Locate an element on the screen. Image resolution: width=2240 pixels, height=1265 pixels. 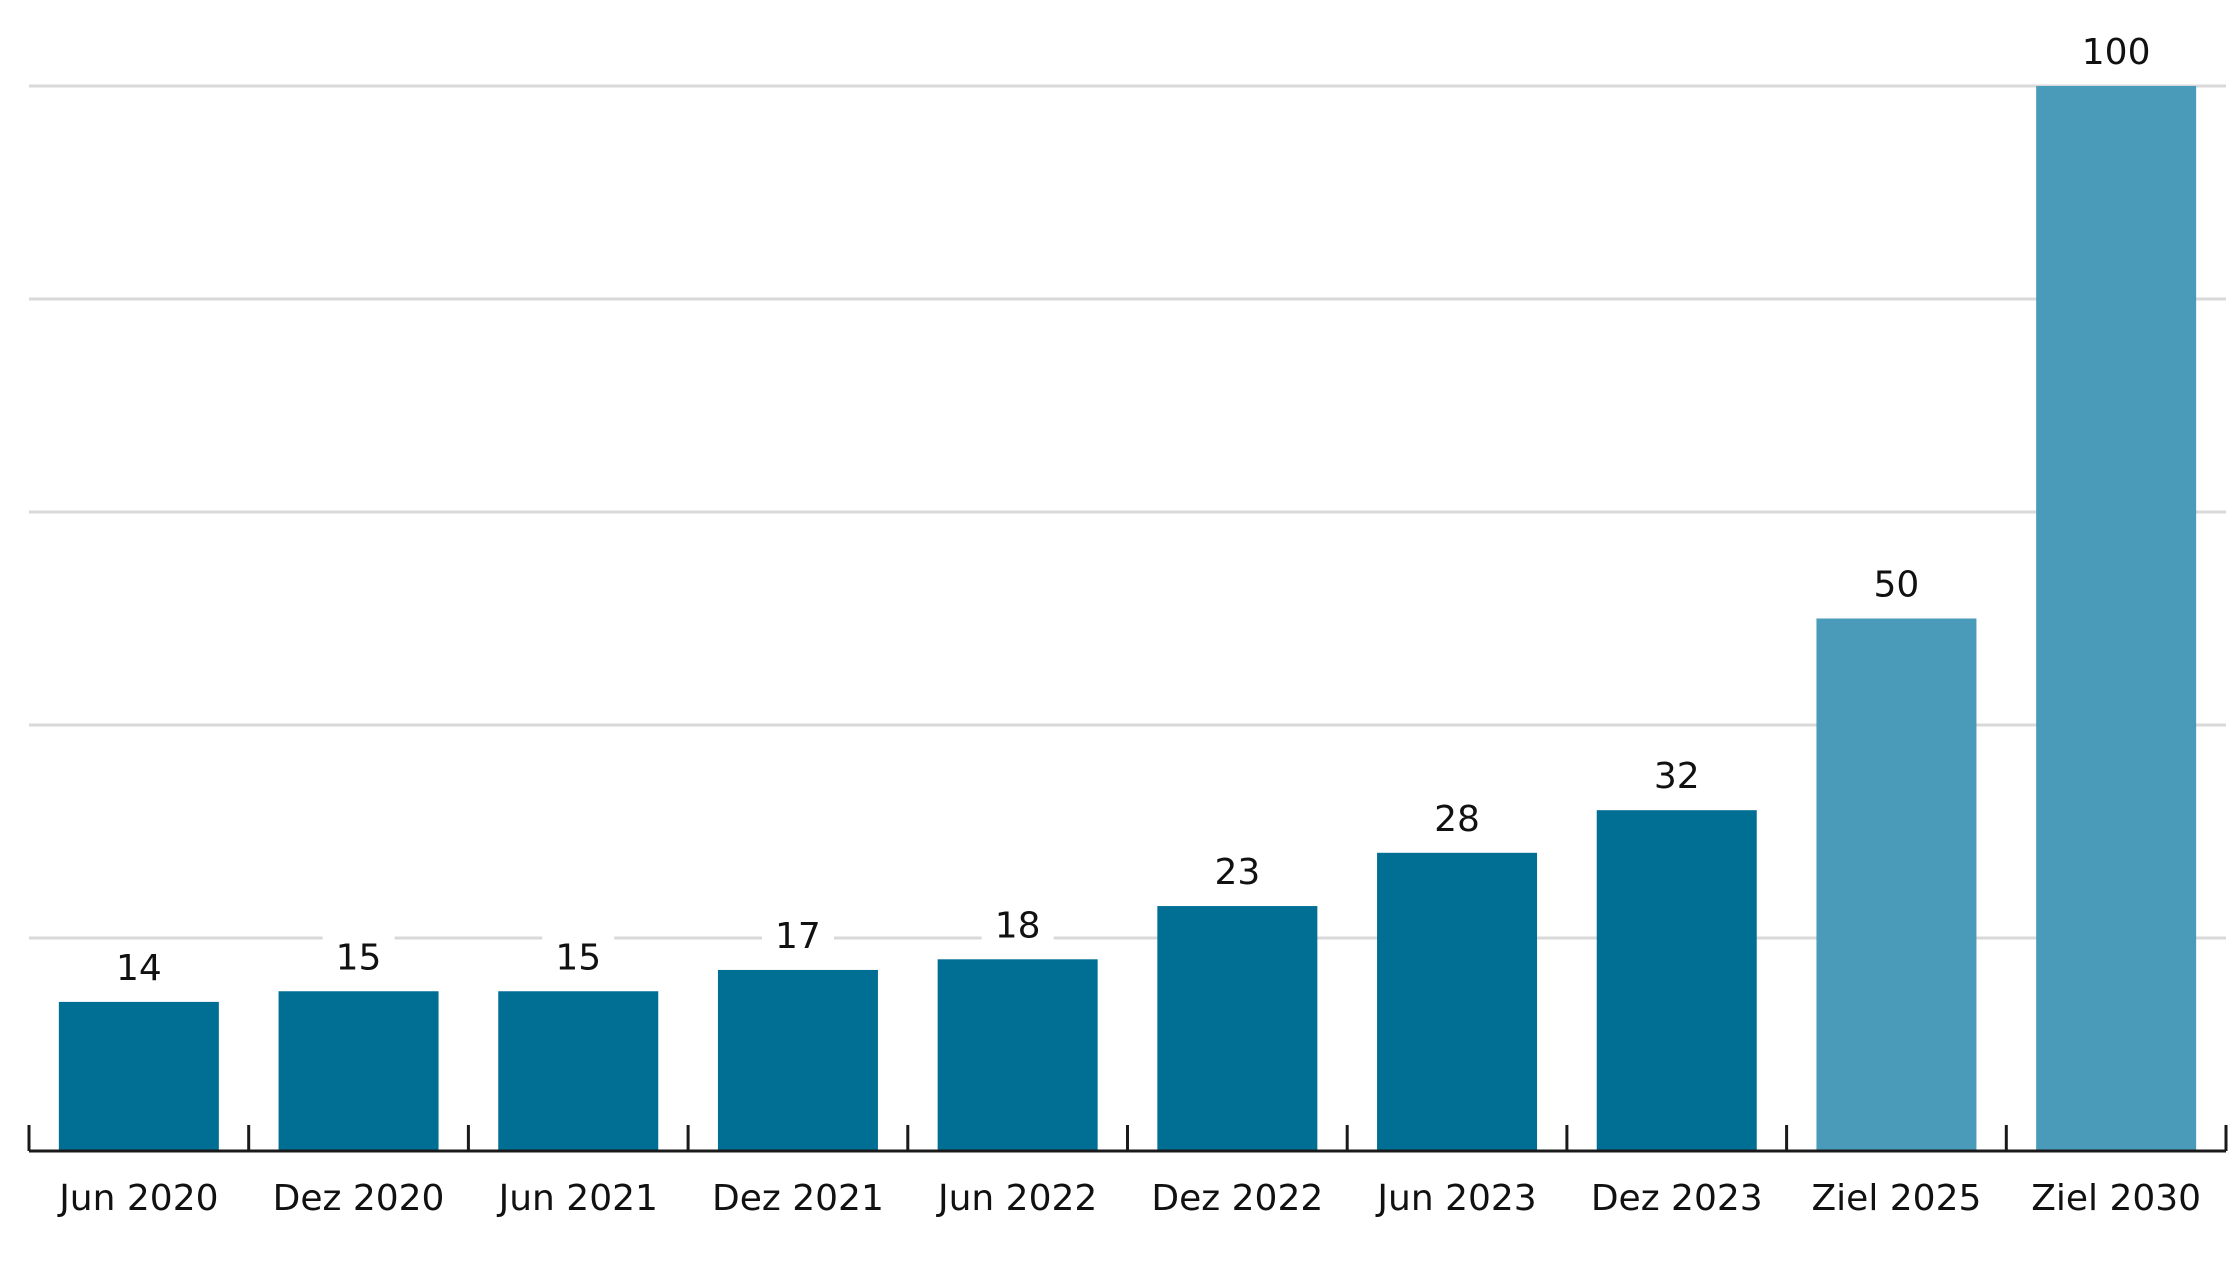
value-label-ziel-2030: 100 is located at coordinates (2116, 52).